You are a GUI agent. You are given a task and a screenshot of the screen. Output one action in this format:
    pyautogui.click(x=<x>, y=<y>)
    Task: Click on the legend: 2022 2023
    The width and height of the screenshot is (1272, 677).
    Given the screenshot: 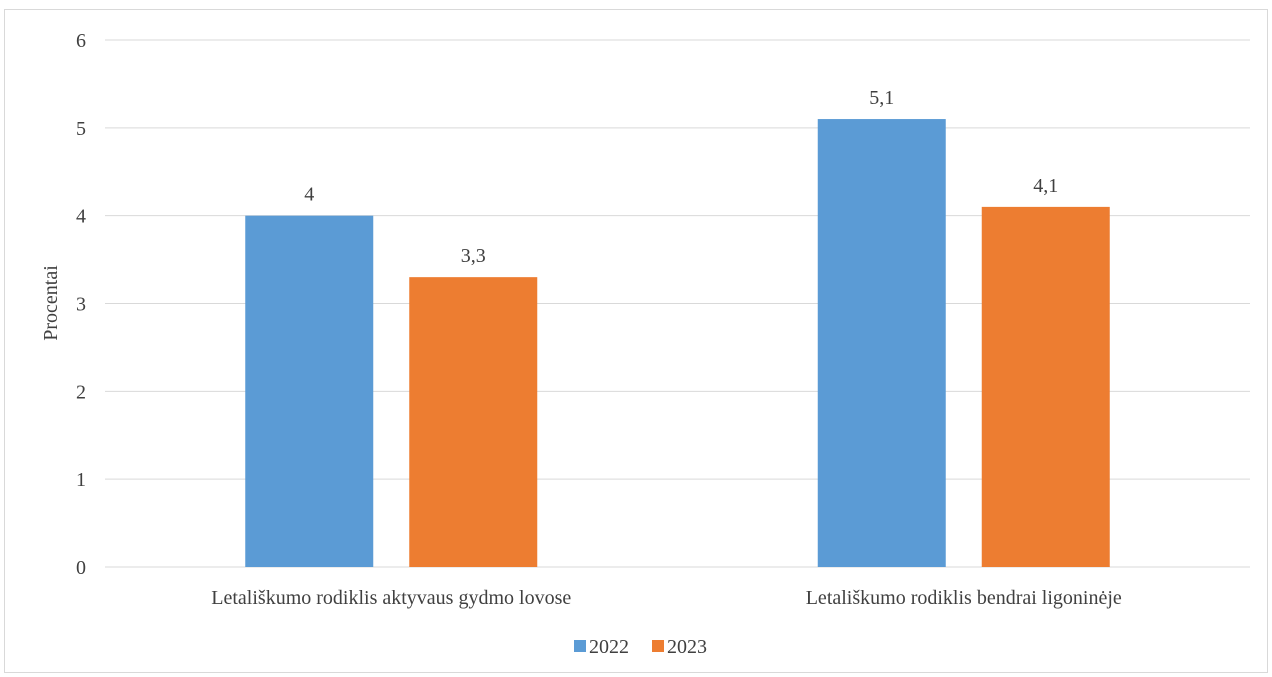 What is the action you would take?
    pyautogui.click(x=640, y=647)
    